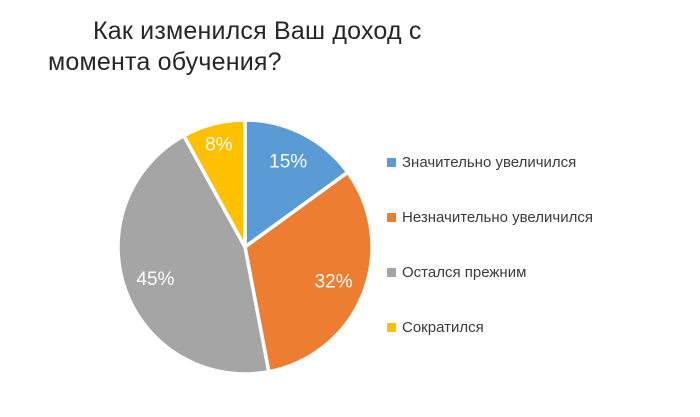  I want to click on slice-data-label: 8%, so click(219, 144).